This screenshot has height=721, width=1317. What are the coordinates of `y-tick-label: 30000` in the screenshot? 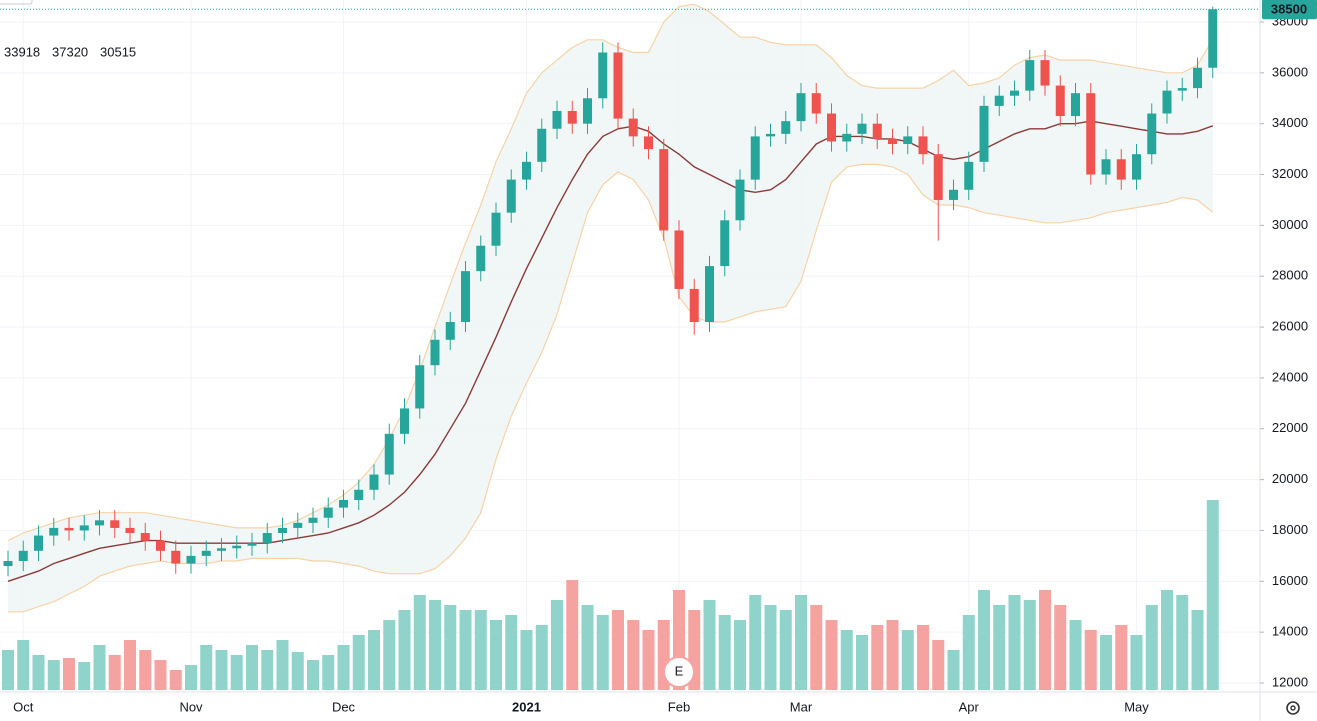 It's located at (1290, 224).